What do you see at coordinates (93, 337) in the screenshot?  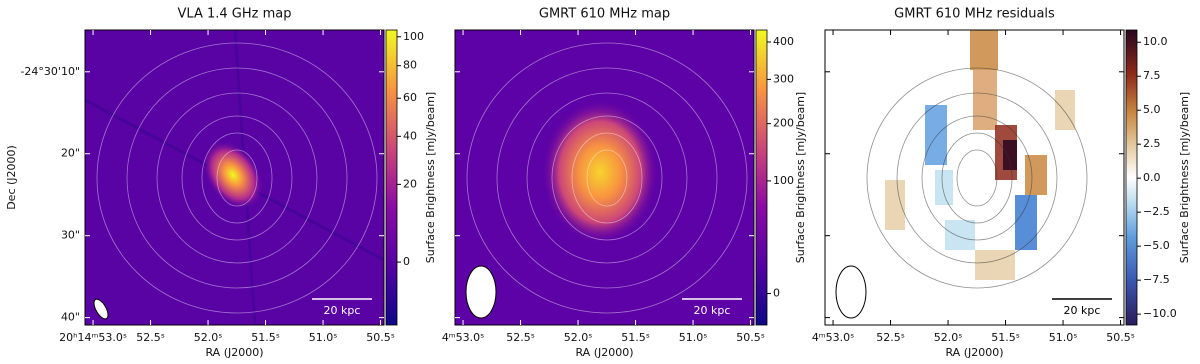 I see `x-tick-label: 20ʰ14ᵐ53.0ˢ` at bounding box center [93, 337].